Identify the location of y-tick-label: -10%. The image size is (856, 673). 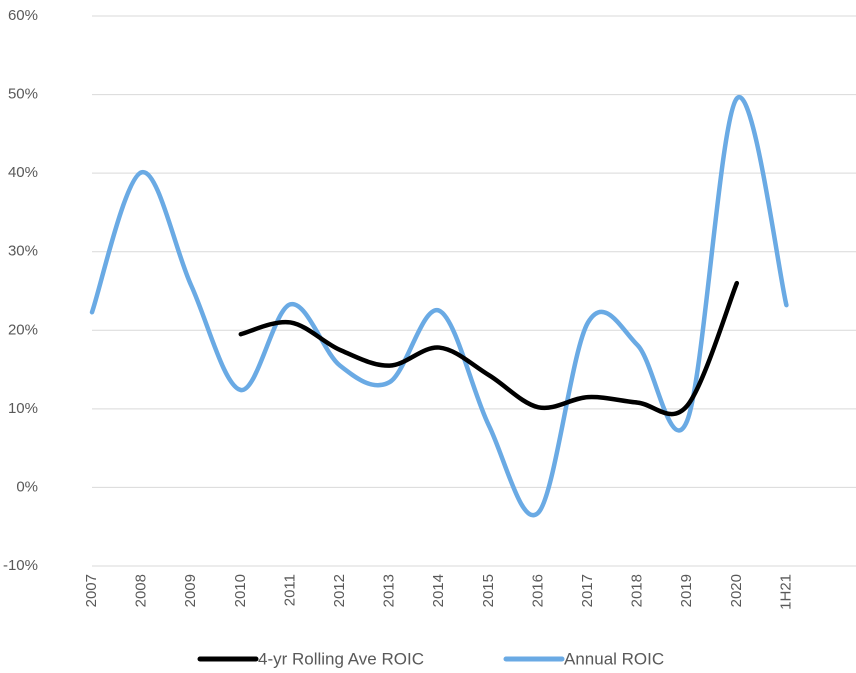
(20, 565).